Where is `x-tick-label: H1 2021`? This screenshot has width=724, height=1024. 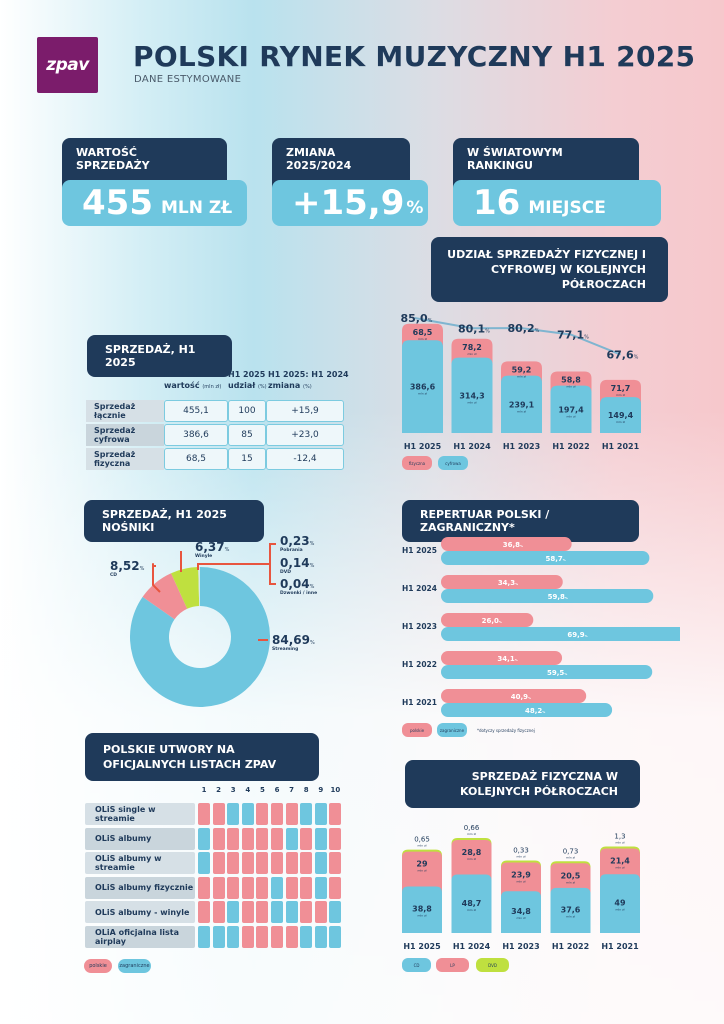 x-tick-label: H1 2021 is located at coordinates (620, 946).